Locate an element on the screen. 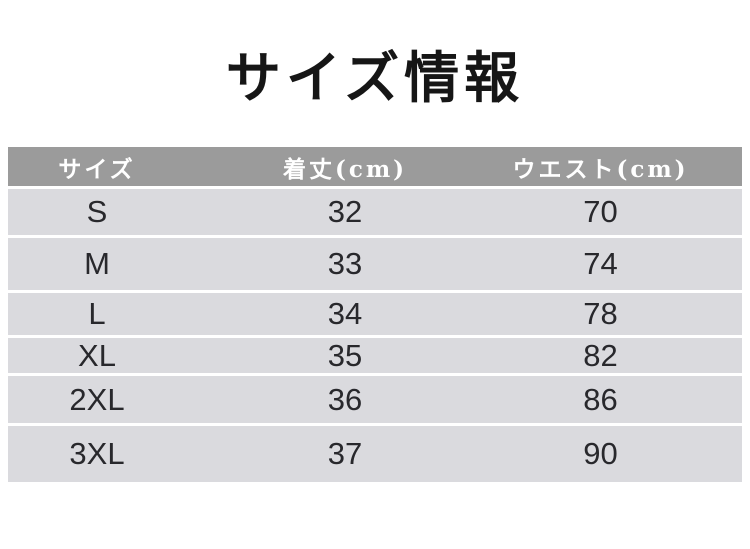 The width and height of the screenshot is (750, 549). size-cell: 3XL is located at coordinates (97, 453).